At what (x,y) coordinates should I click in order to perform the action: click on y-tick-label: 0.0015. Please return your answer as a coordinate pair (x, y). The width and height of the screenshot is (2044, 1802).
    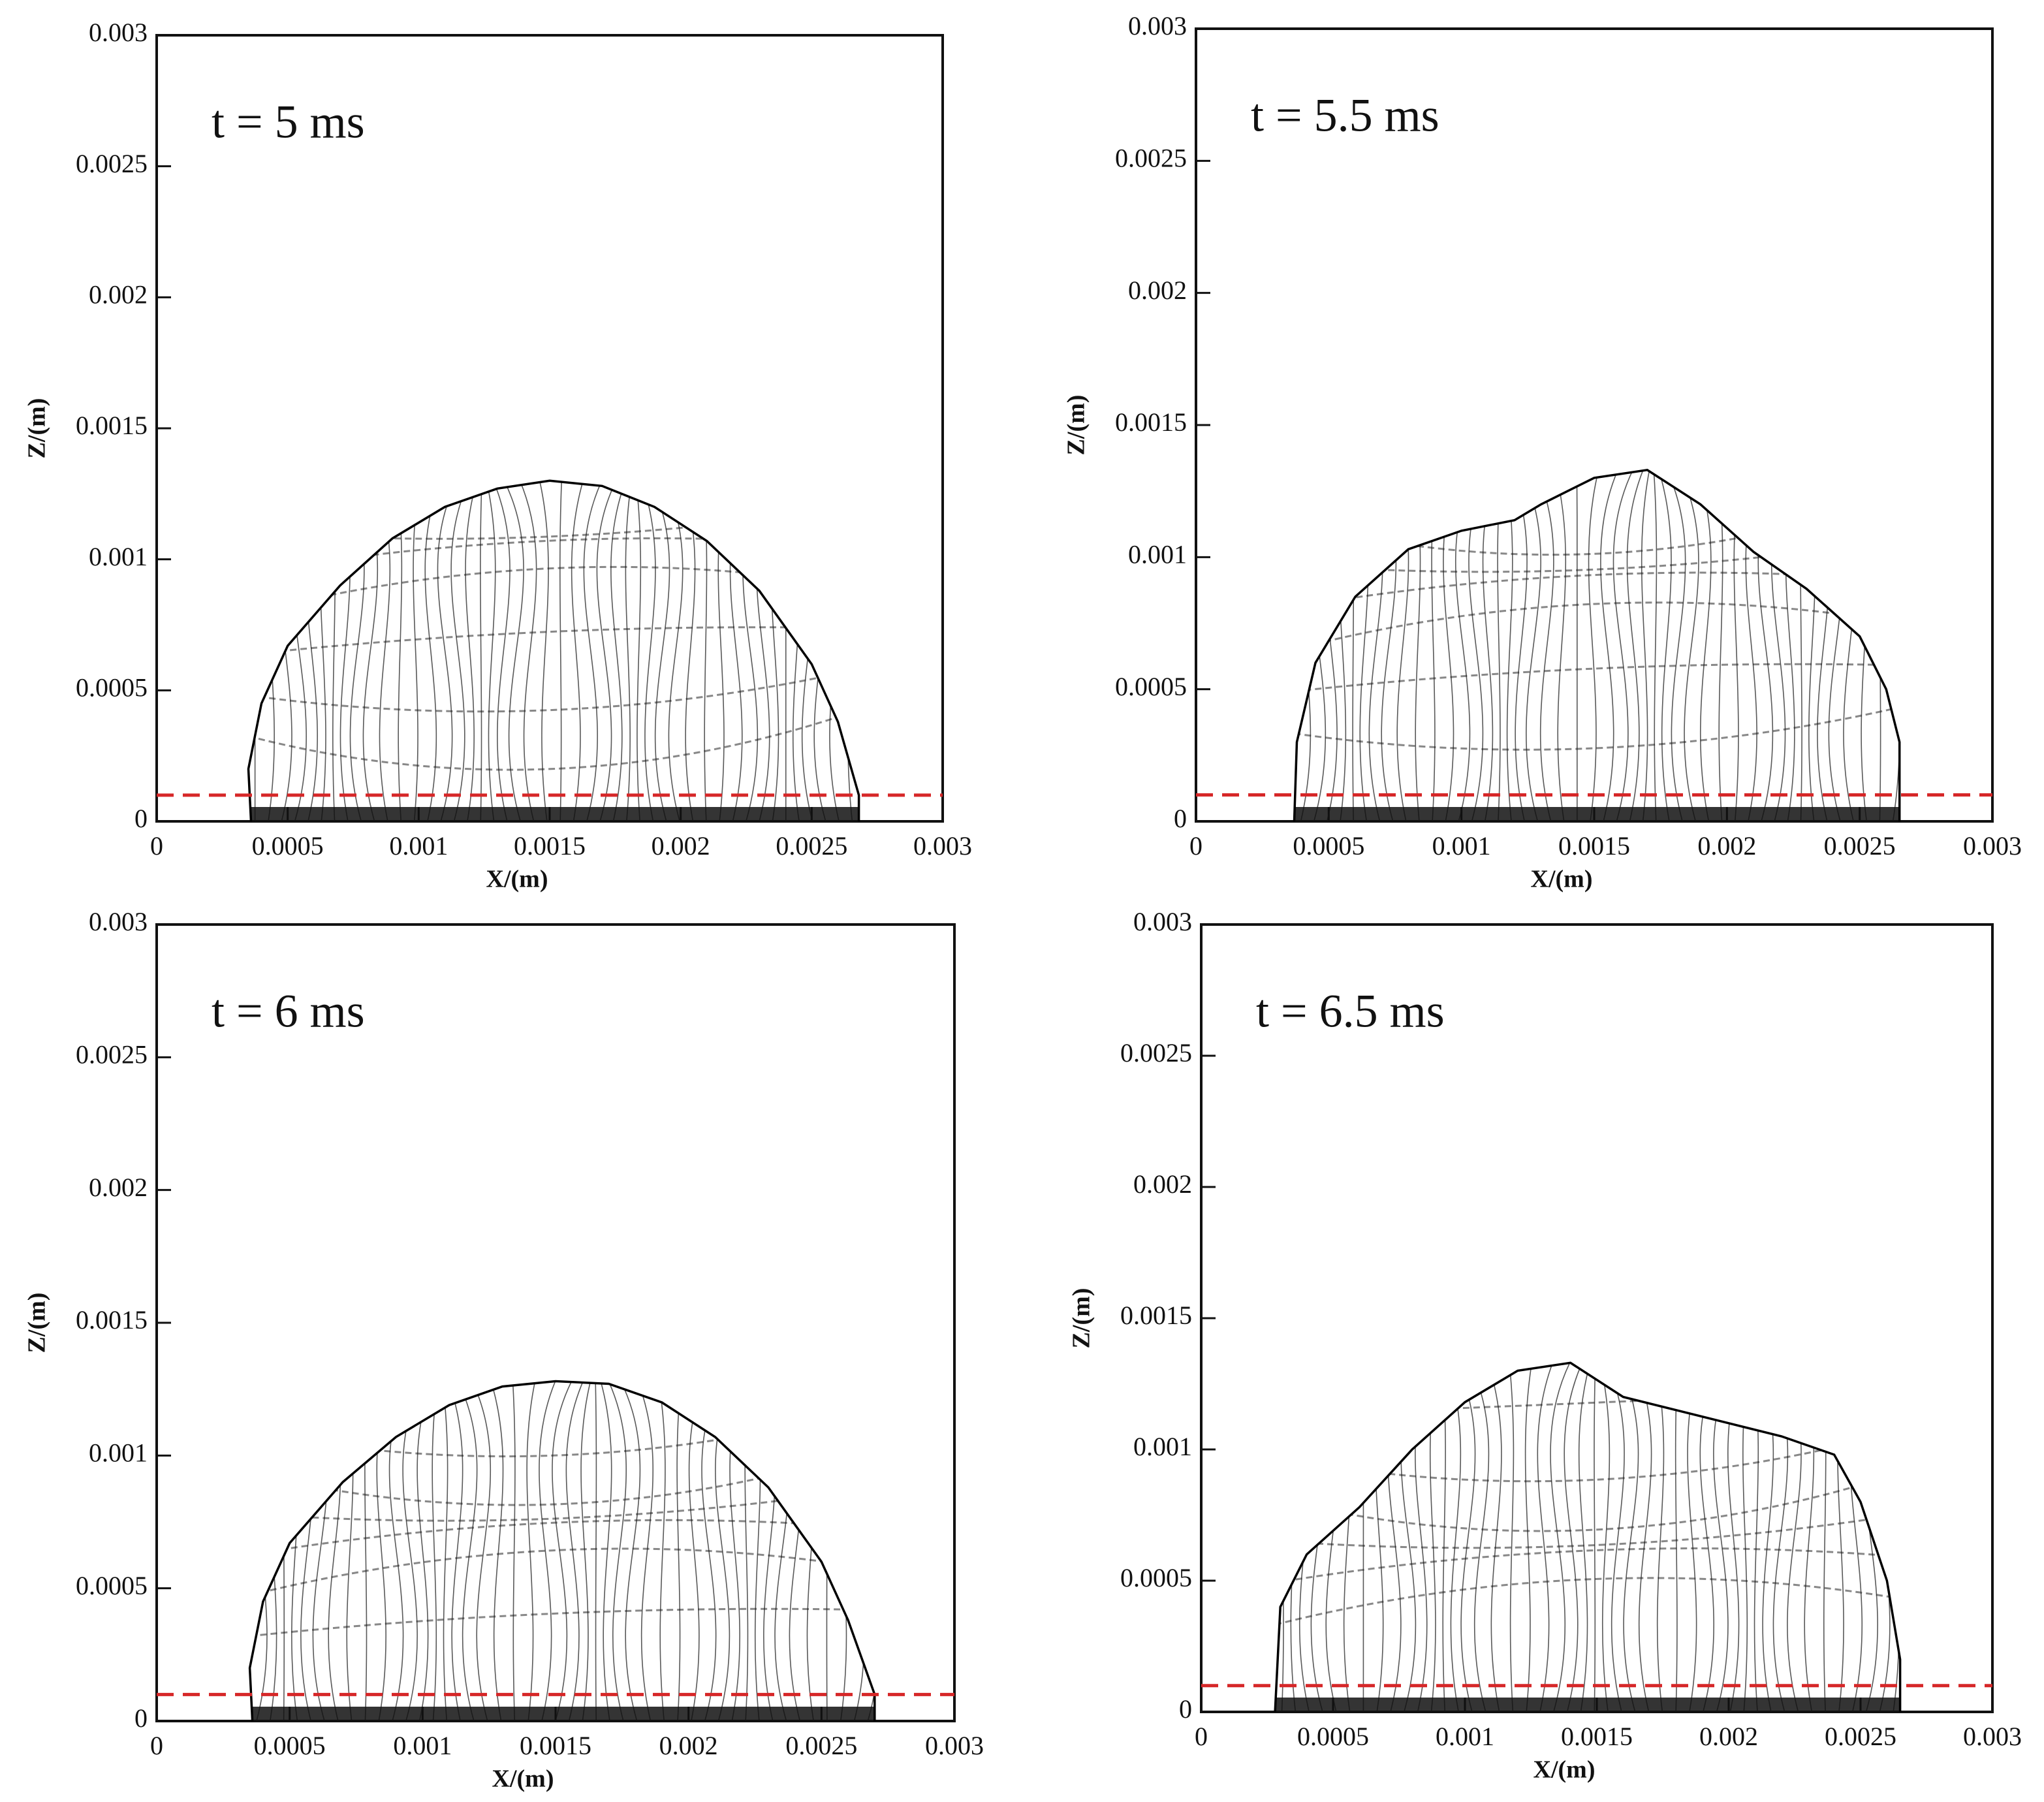
    Looking at the image, I should click on (1151, 422).